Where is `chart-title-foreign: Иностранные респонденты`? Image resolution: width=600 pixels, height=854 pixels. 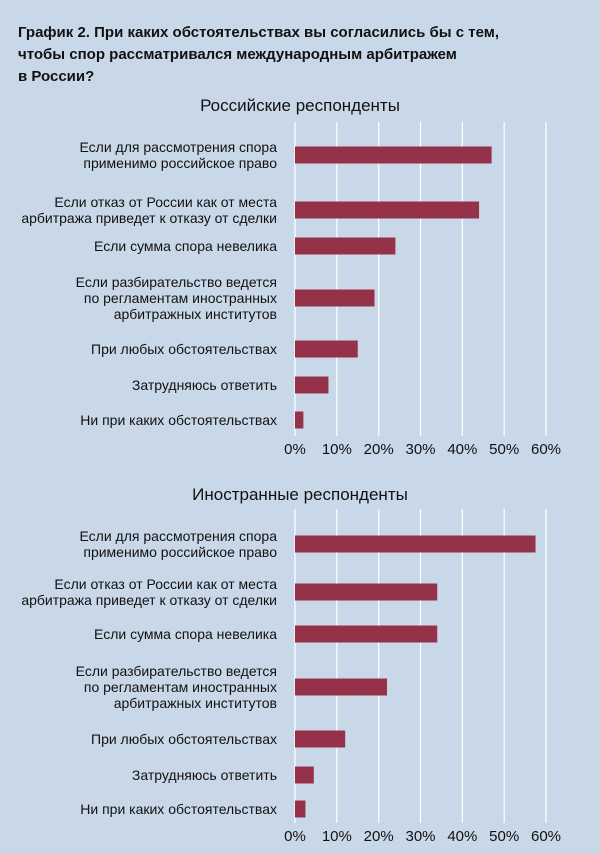 chart-title-foreign: Иностранные респонденты is located at coordinates (300, 494).